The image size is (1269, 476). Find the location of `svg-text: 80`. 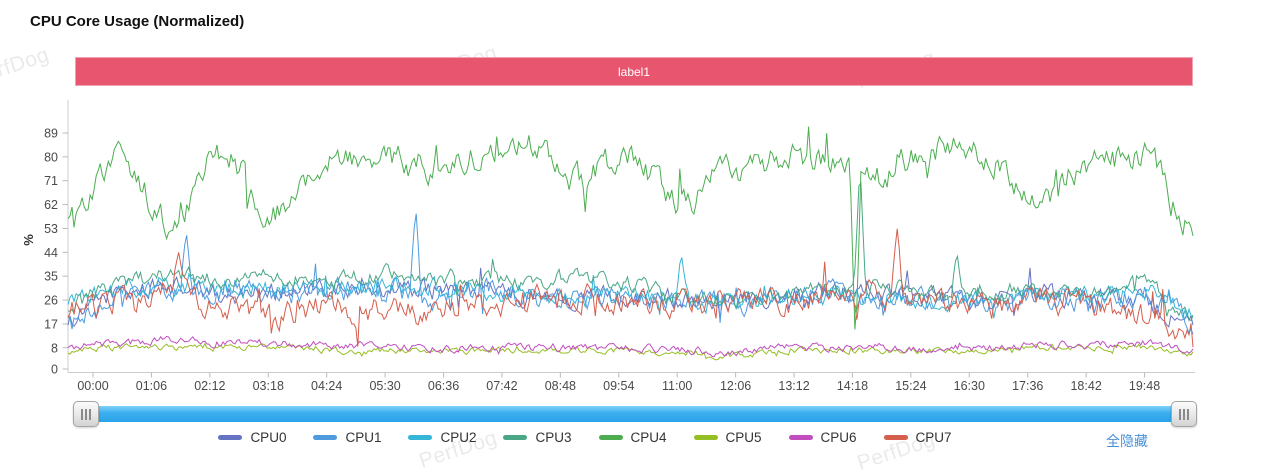

svg-text: 80 is located at coordinates (51, 157).